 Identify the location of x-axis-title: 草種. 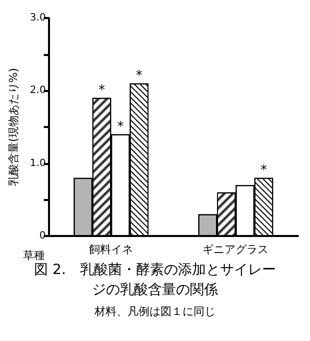
(33, 255).